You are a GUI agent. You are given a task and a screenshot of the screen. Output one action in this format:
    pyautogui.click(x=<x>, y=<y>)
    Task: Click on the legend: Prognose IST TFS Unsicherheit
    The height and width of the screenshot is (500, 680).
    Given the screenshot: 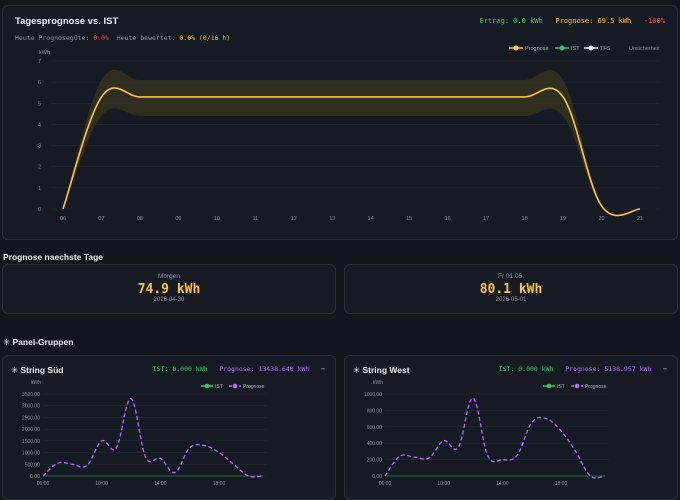 What is the action you would take?
    pyautogui.click(x=584, y=49)
    